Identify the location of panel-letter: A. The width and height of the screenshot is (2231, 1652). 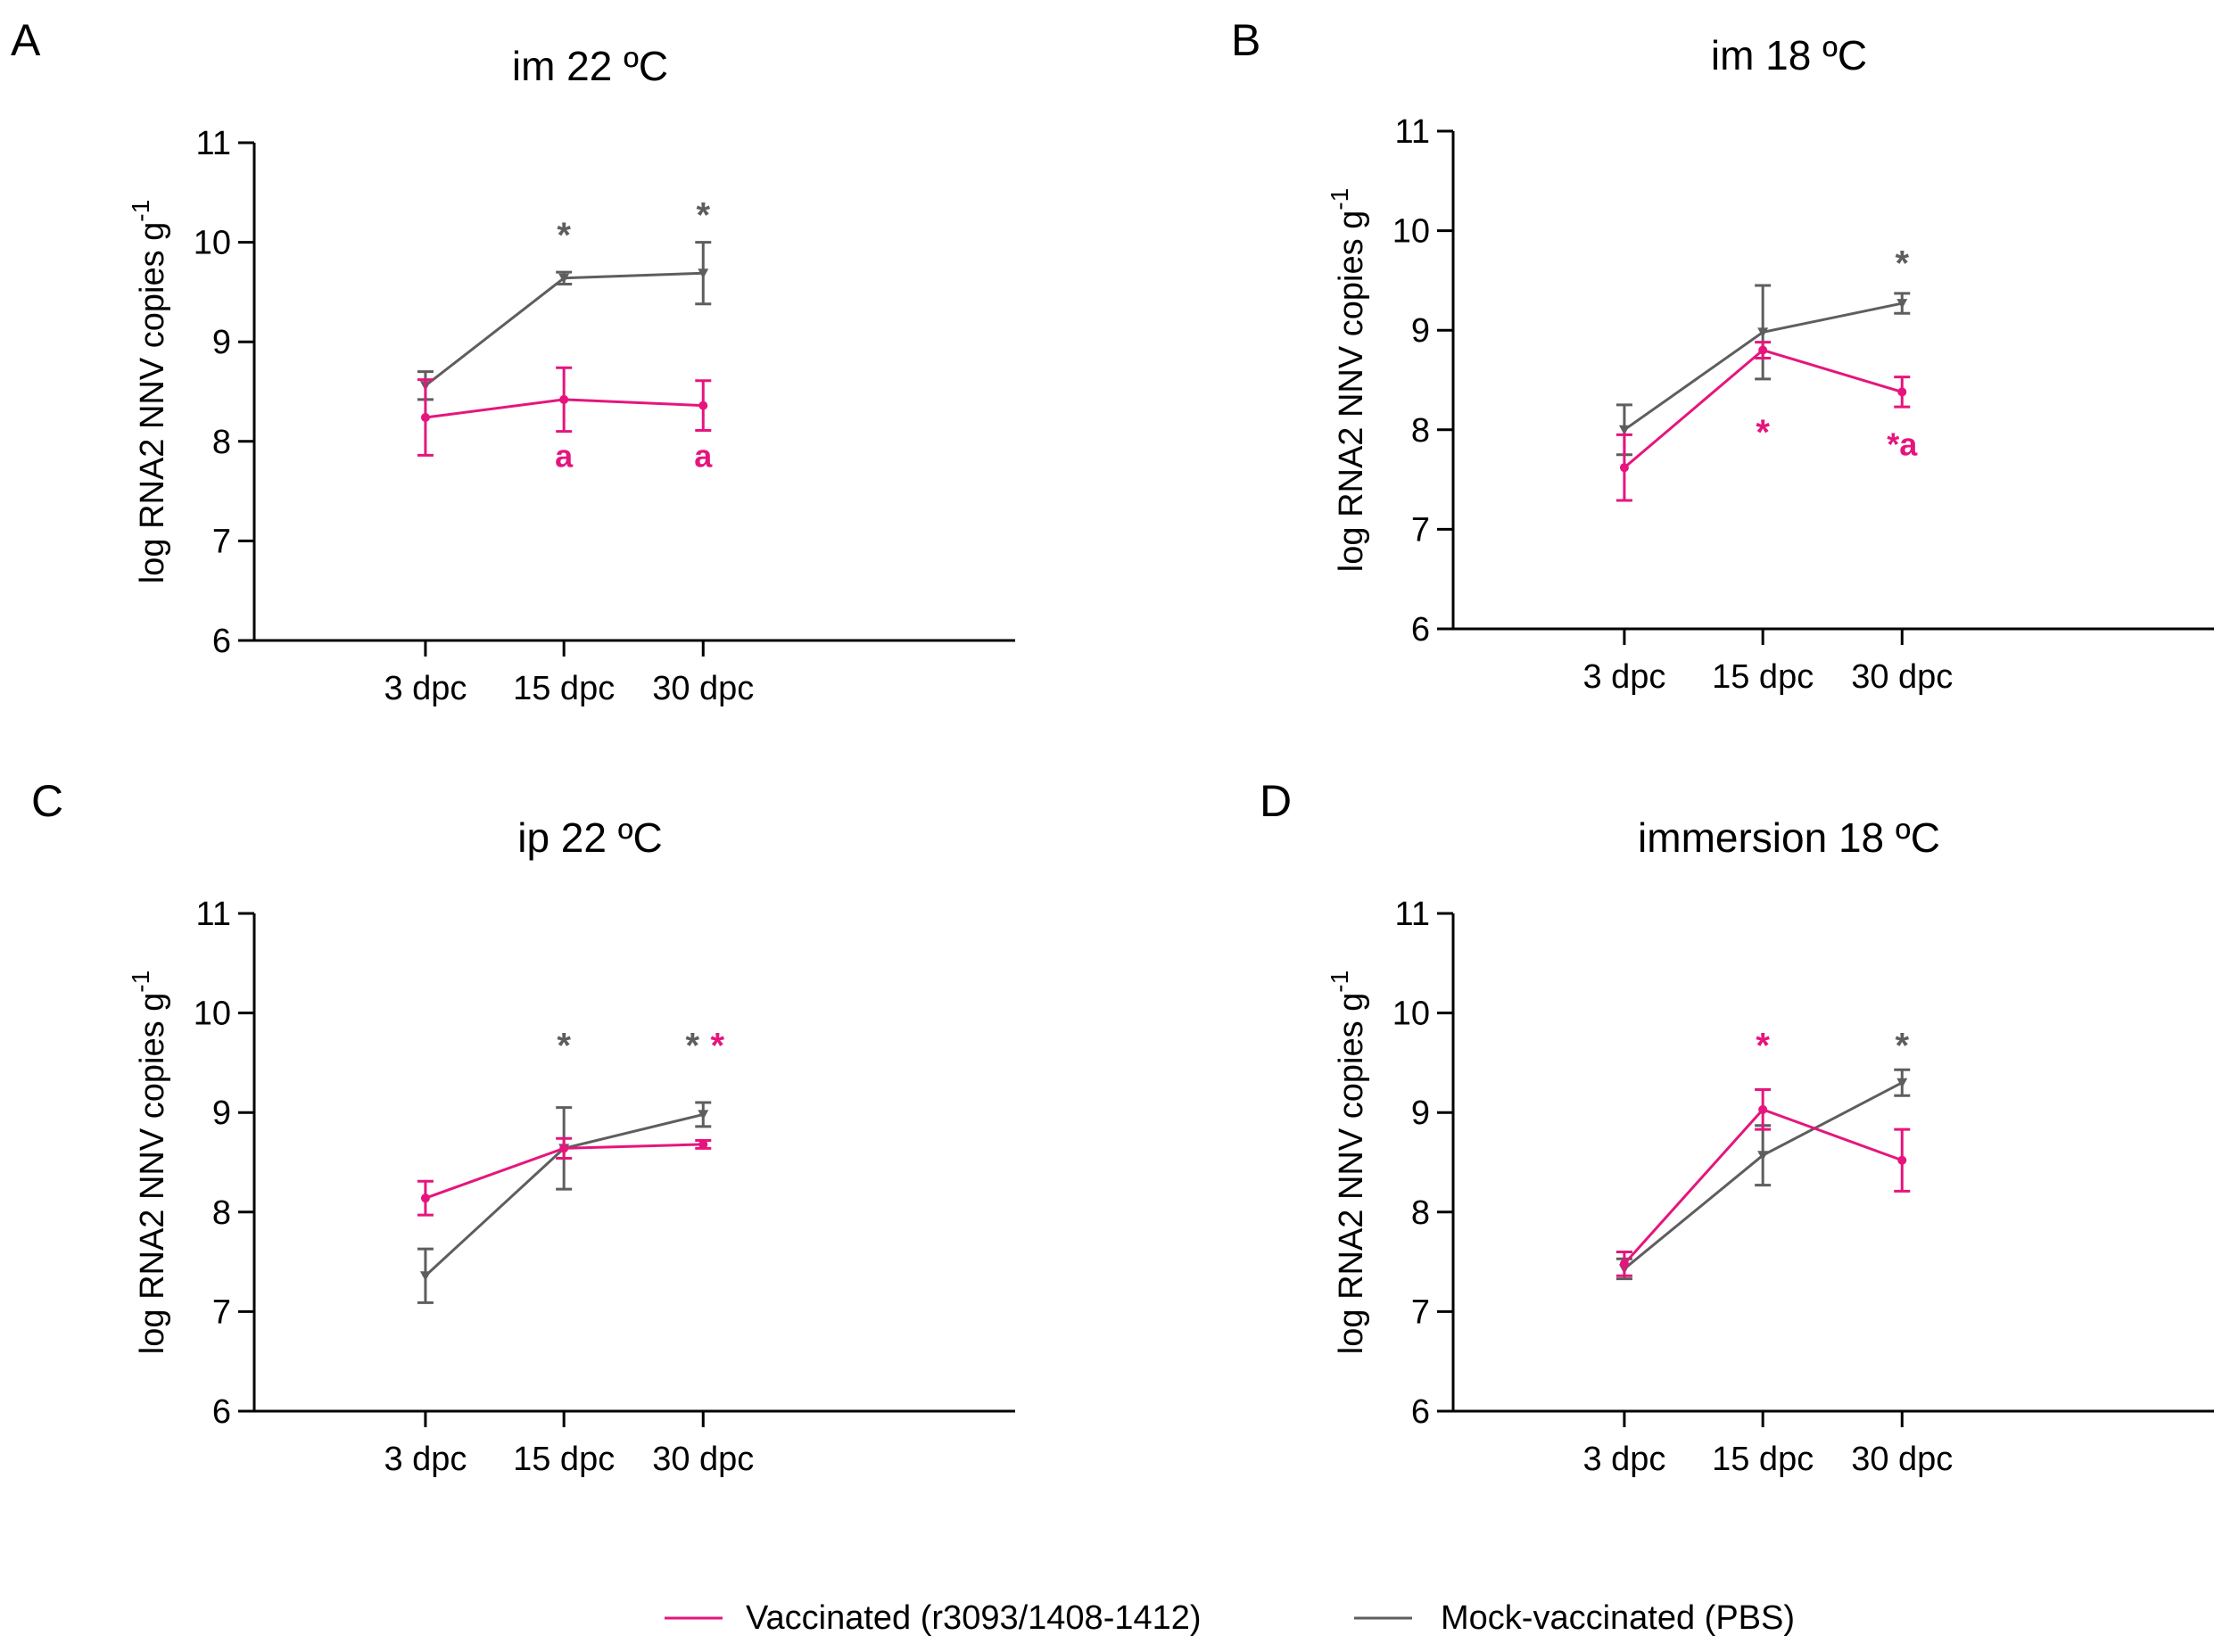
(26, 40).